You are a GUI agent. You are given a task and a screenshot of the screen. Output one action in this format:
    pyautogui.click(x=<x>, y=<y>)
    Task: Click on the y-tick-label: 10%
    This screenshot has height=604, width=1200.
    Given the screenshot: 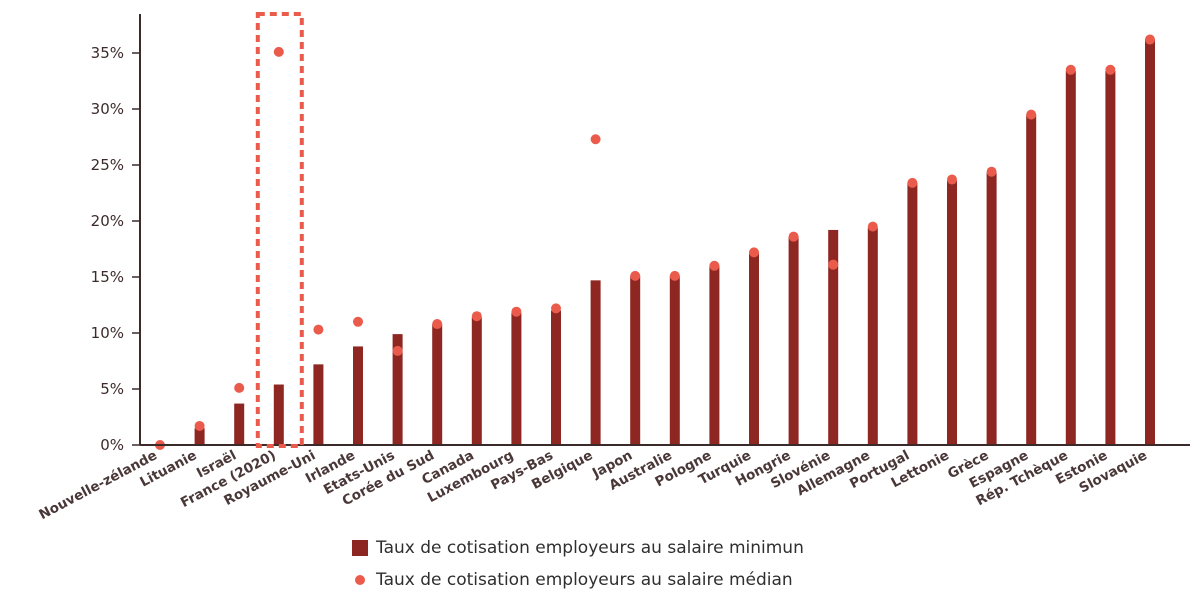 What is the action you would take?
    pyautogui.click(x=107, y=333)
    